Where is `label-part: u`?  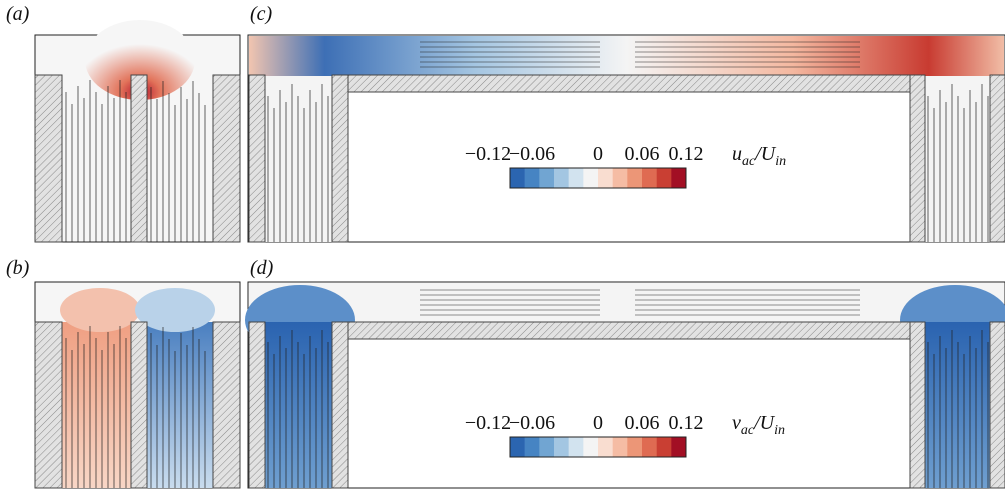
label-part: u is located at coordinates (737, 154).